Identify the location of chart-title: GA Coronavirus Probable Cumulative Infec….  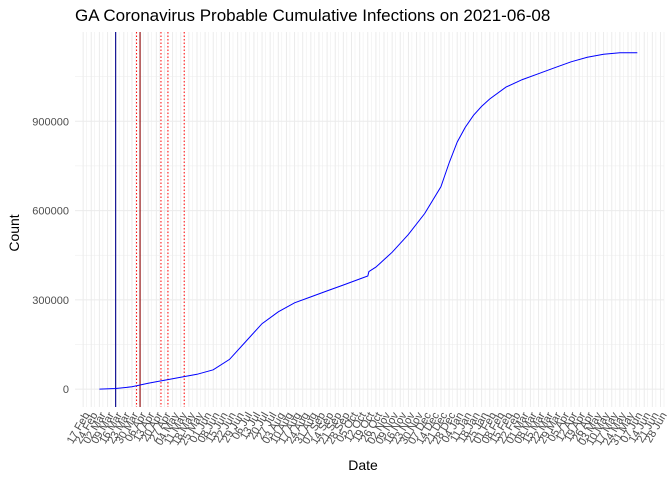
(313, 15).